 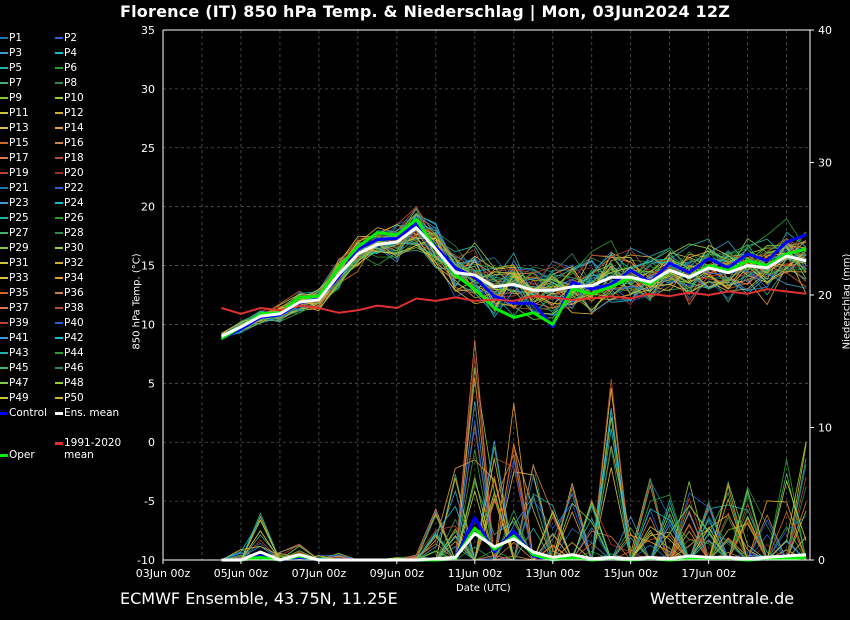 I want to click on legend-item-p30: P30, so click(x=69, y=248).